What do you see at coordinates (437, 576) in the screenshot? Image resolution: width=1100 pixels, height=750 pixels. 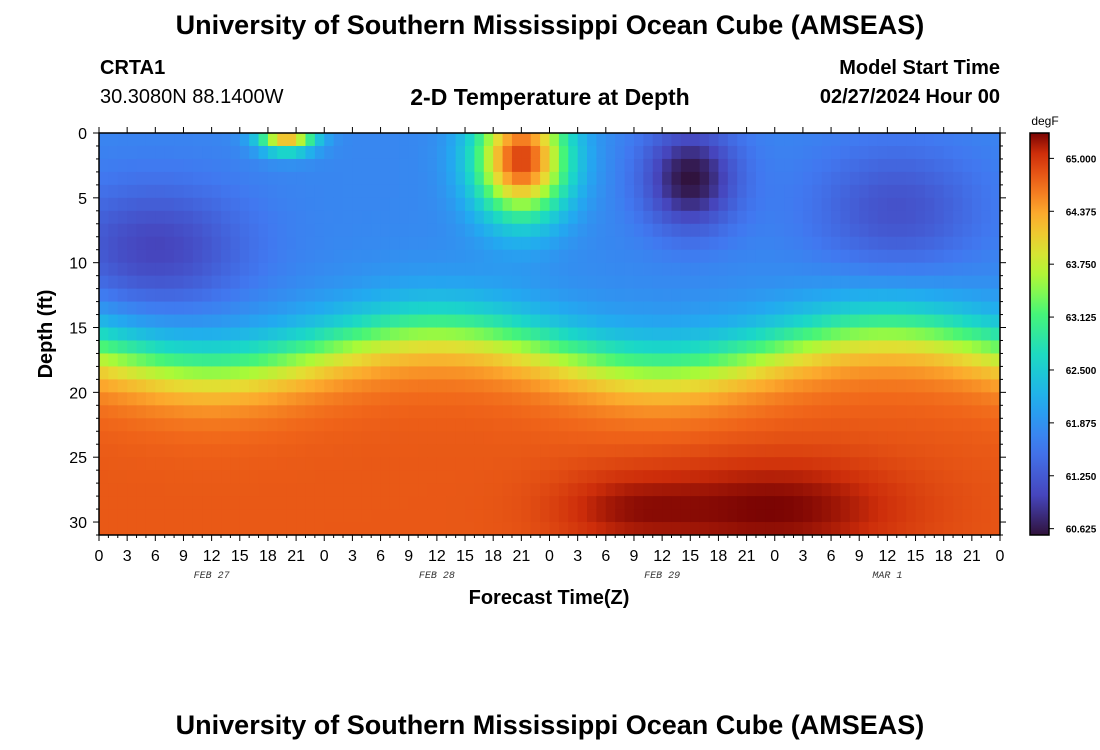 I see `date-label: FEB 28` at bounding box center [437, 576].